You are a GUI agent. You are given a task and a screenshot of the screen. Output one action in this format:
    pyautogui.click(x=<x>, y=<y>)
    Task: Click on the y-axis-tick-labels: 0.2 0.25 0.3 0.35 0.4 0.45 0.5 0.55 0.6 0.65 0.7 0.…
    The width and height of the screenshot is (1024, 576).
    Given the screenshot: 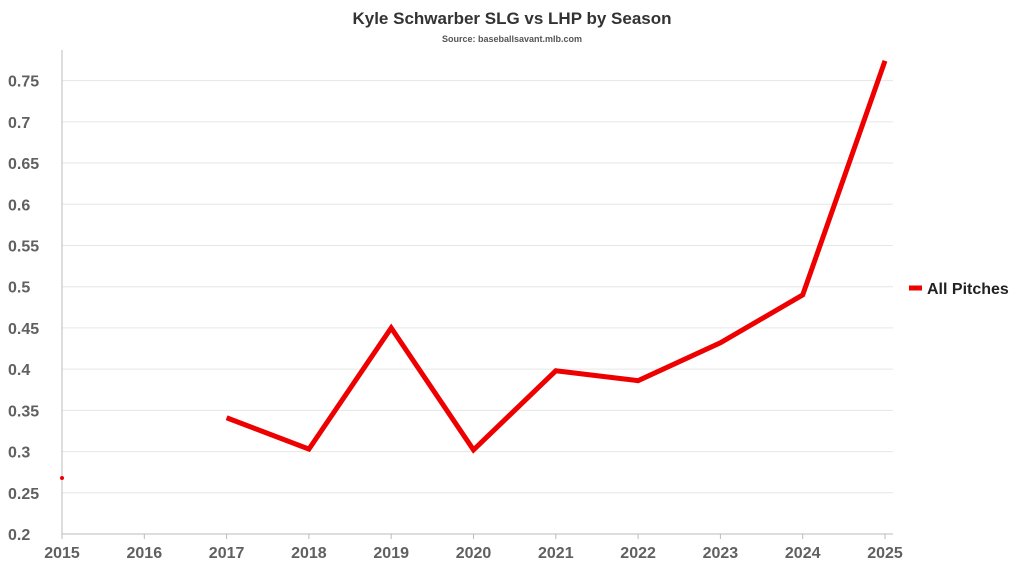 What is the action you would take?
    pyautogui.click(x=23, y=309)
    